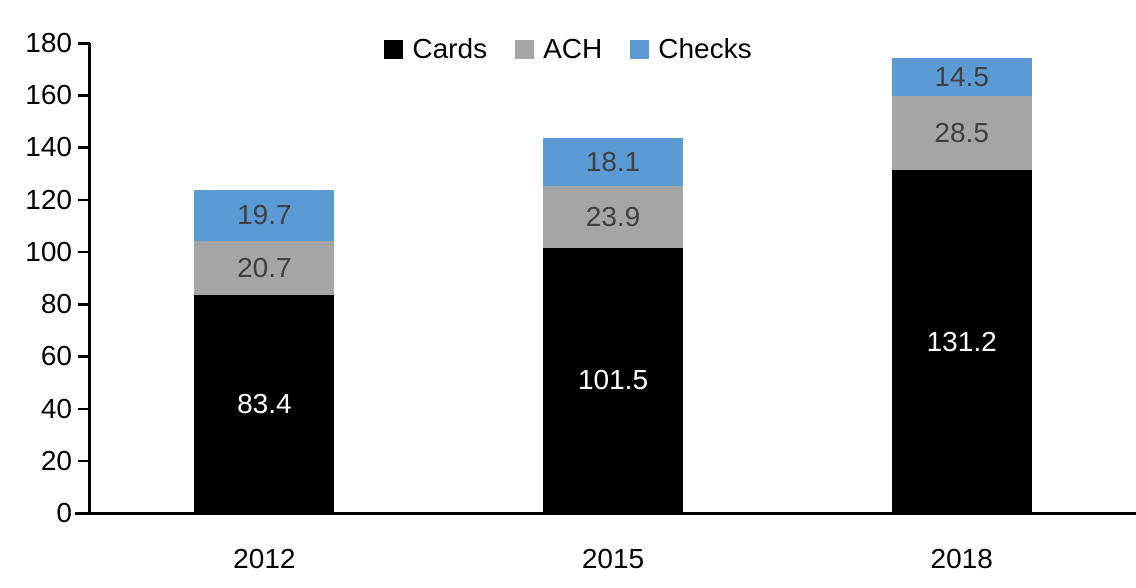  I want to click on y-axis-tick-label: 0, so click(64, 512).